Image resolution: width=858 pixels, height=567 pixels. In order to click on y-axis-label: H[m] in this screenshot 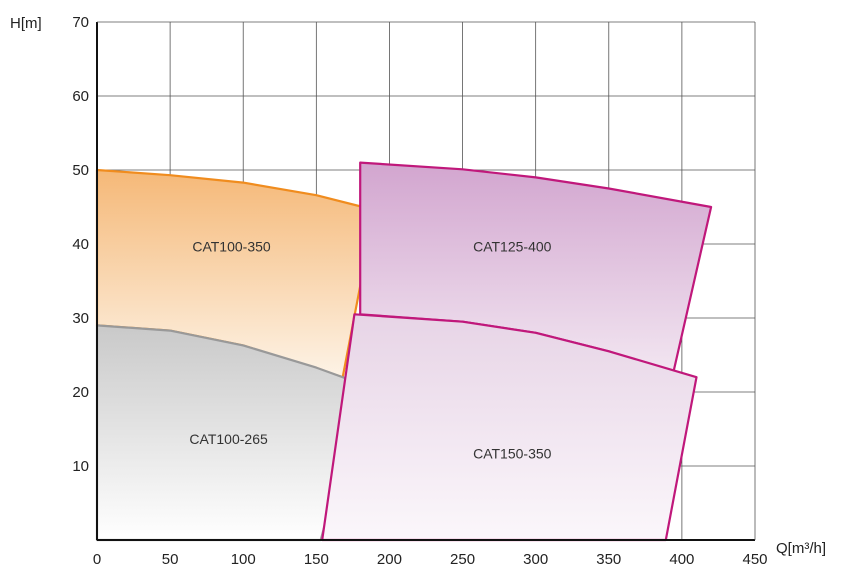, I will do `click(26, 23)`.